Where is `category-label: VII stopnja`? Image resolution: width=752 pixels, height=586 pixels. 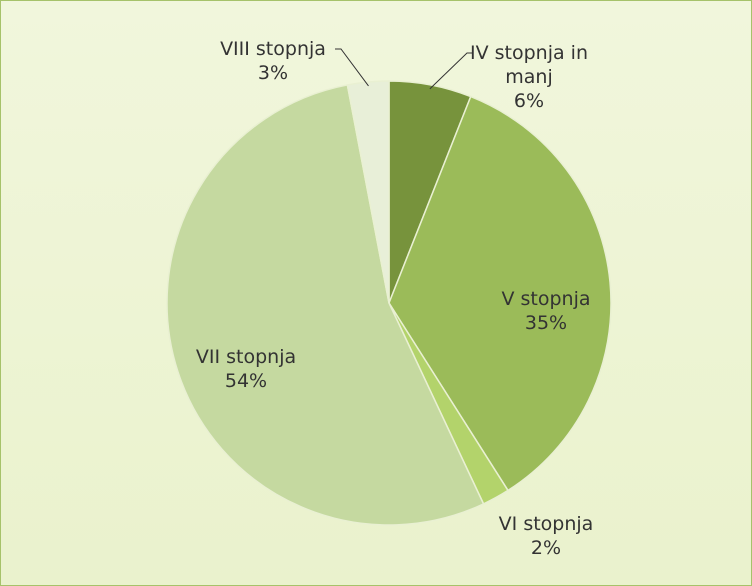 category-label: VII stopnja is located at coordinates (246, 357).